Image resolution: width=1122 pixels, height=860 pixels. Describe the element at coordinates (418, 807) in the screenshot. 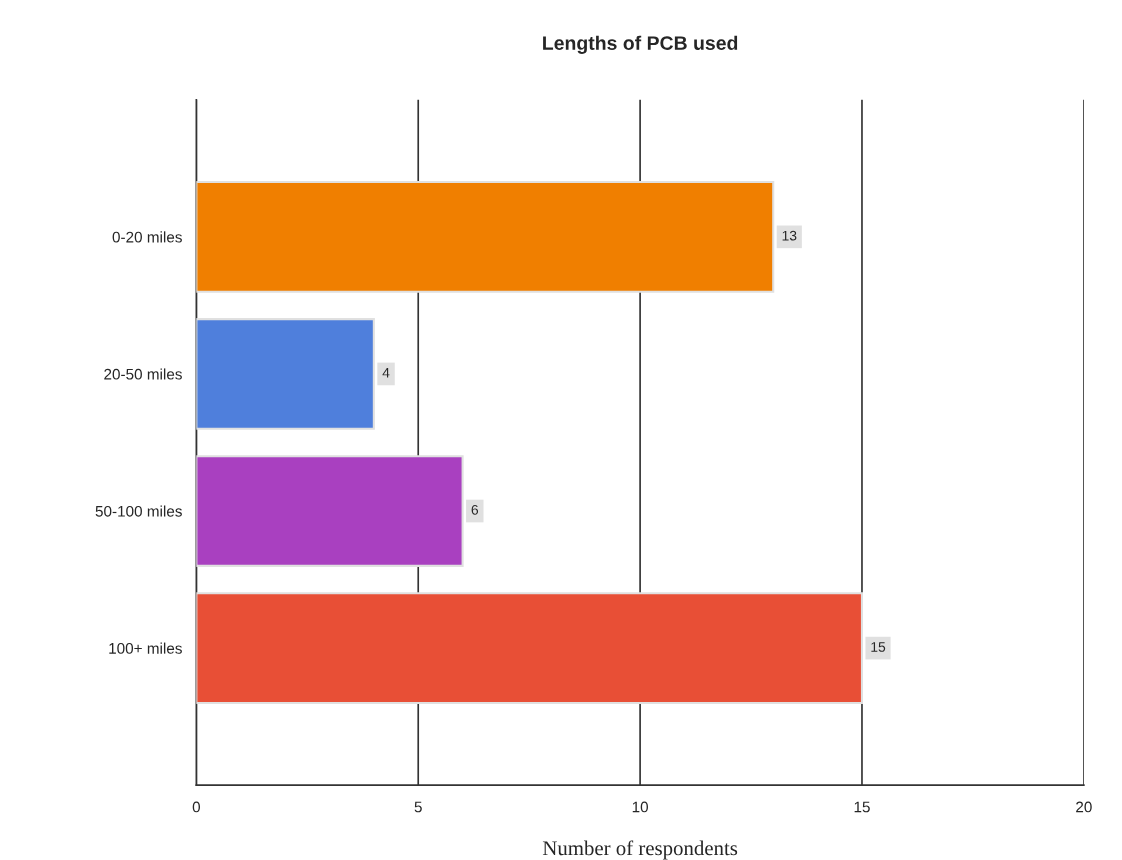

I see `x-tick-label: 5` at that location.